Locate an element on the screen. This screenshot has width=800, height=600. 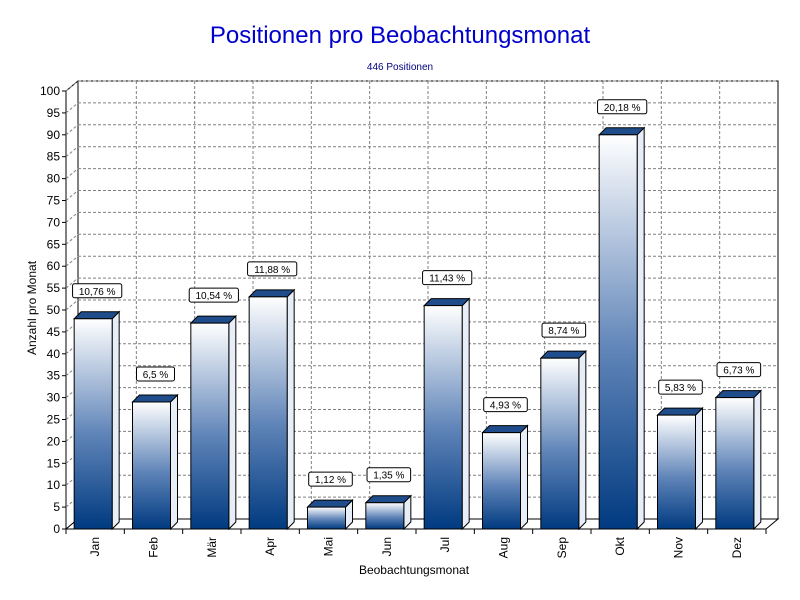
y-tick-label: 20 is located at coordinates (54, 441).